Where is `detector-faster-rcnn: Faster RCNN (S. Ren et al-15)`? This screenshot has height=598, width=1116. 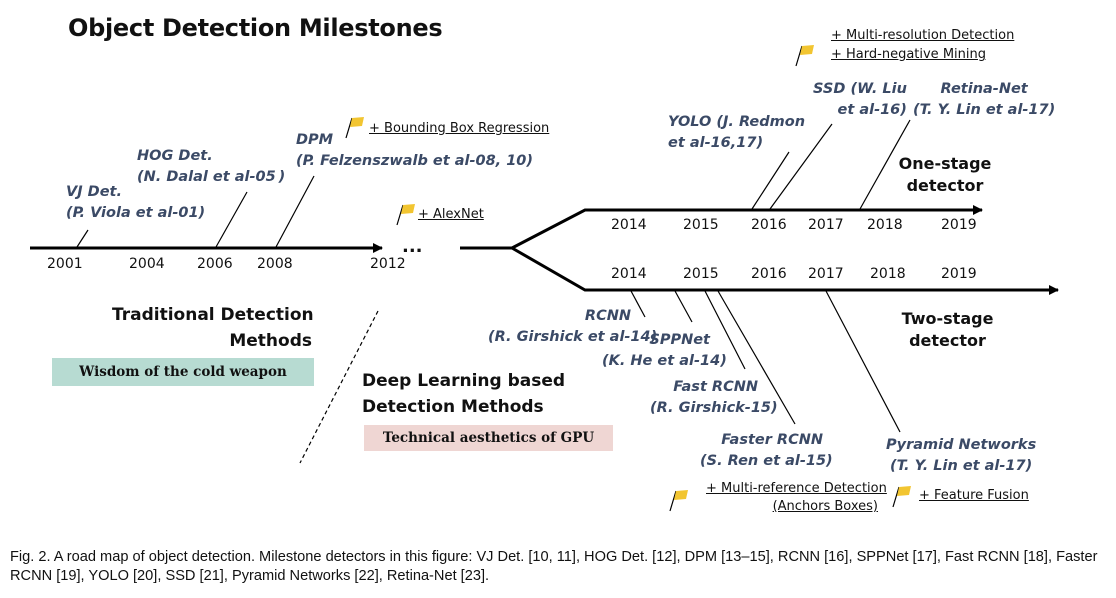
detector-faster-rcnn: Faster RCNN (S. Ren et al-15) is located at coordinates (766, 450).